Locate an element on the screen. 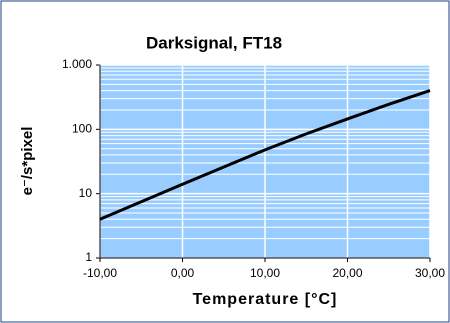  x-tick-label: 10,00 is located at coordinates (265, 273).